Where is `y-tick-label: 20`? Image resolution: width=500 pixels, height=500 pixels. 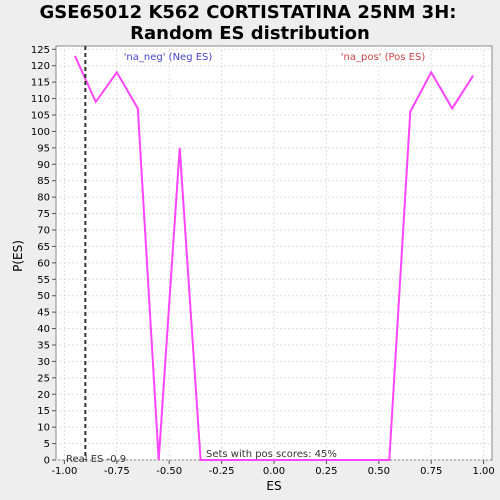 y-tick-label: 20 is located at coordinates (43, 395).